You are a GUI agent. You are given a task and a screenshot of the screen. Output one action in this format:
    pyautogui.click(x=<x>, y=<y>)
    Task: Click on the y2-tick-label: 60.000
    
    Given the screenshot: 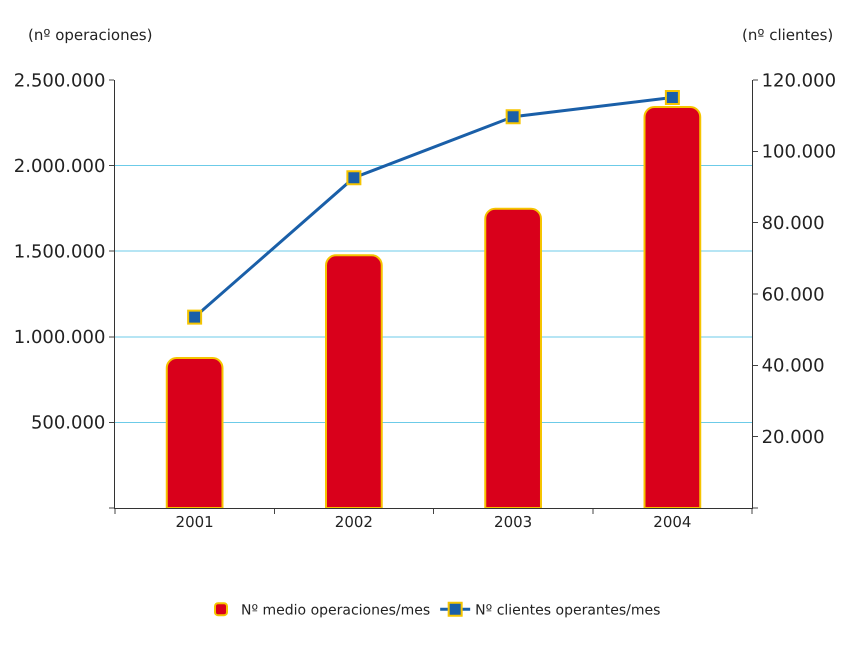 What is the action you would take?
    pyautogui.click(x=793, y=295)
    